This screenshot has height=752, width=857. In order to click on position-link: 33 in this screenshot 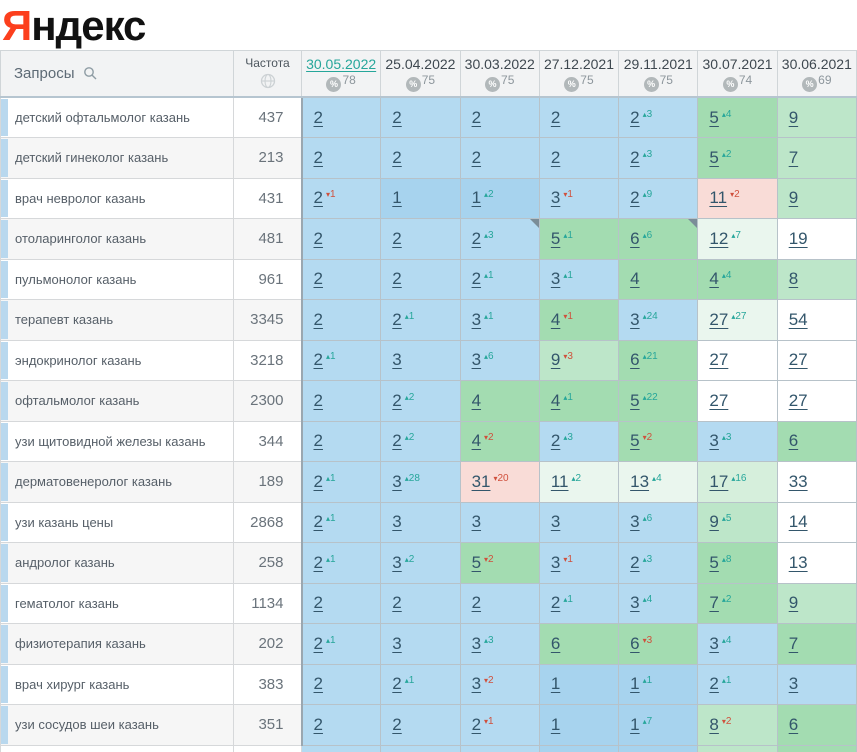, I will do `click(798, 481)`.